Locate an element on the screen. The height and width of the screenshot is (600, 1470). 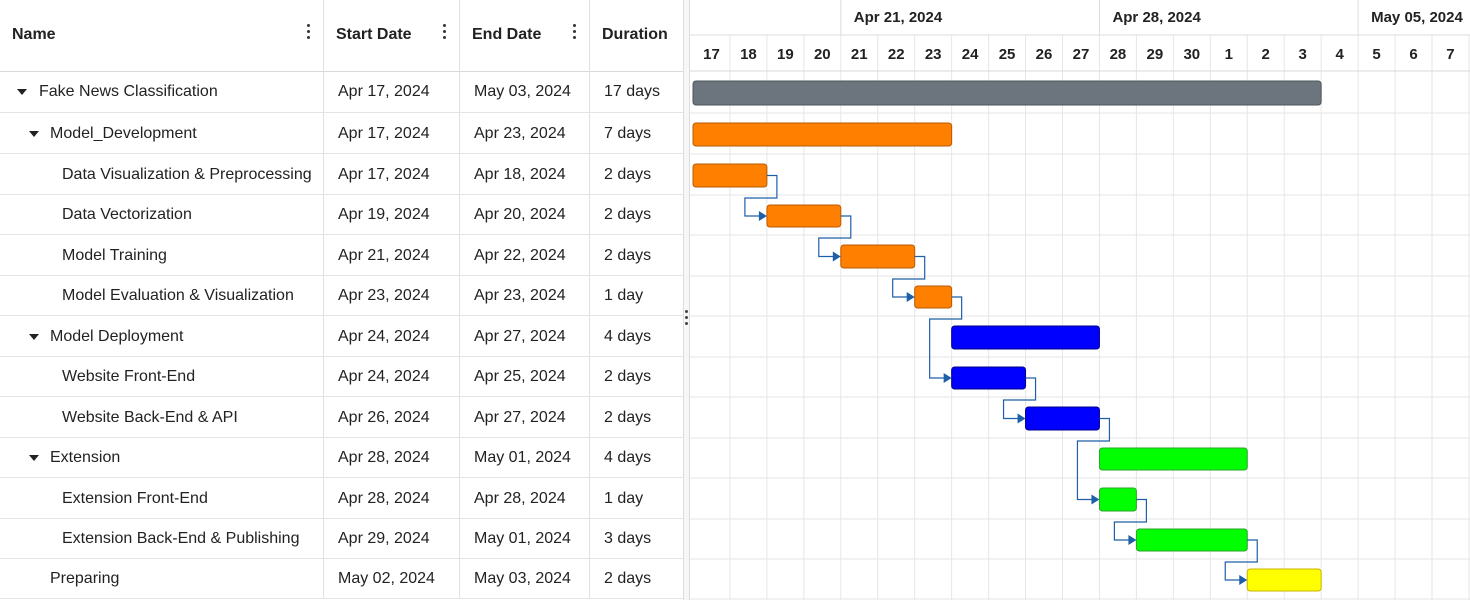
task-name-cell: Website Front-End is located at coordinates (162, 376).